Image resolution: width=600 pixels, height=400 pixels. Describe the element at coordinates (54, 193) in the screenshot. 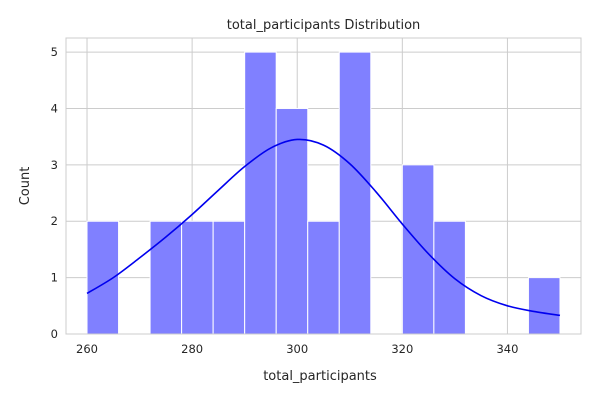

I see `y-tick-labels: 0 1 2 3 4 5` at that location.